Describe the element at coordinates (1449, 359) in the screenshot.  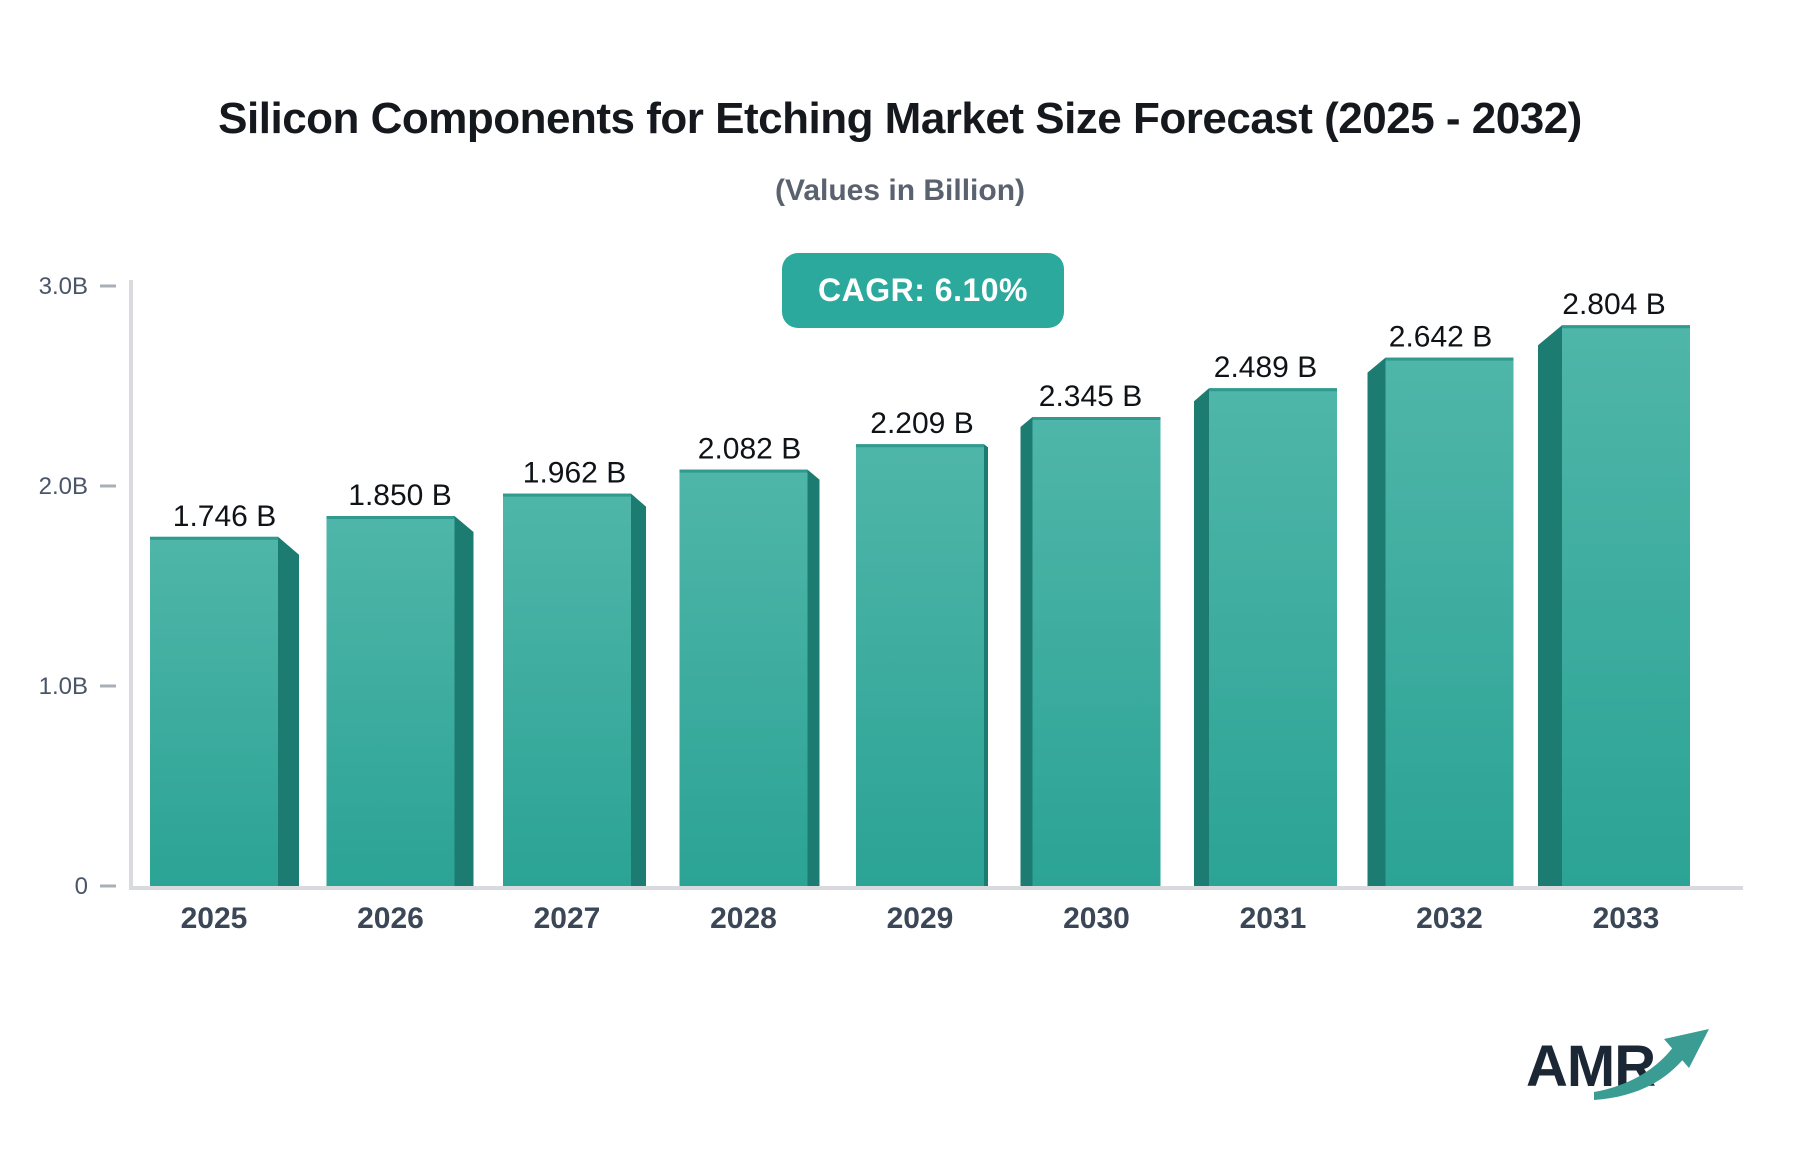
I see `bar-2032-top-edge` at that location.